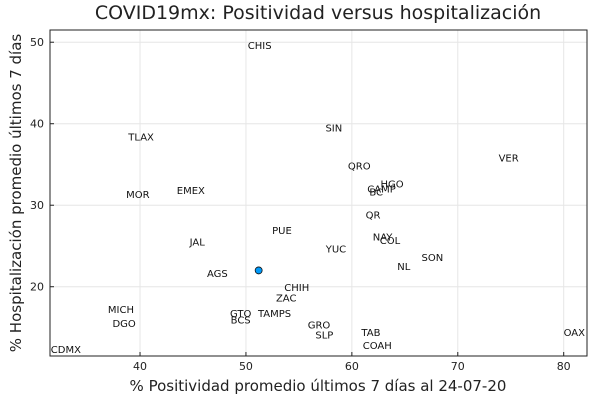 This screenshot has height=400, width=600. I want to click on state-label-dgo: DGO, so click(123, 324).